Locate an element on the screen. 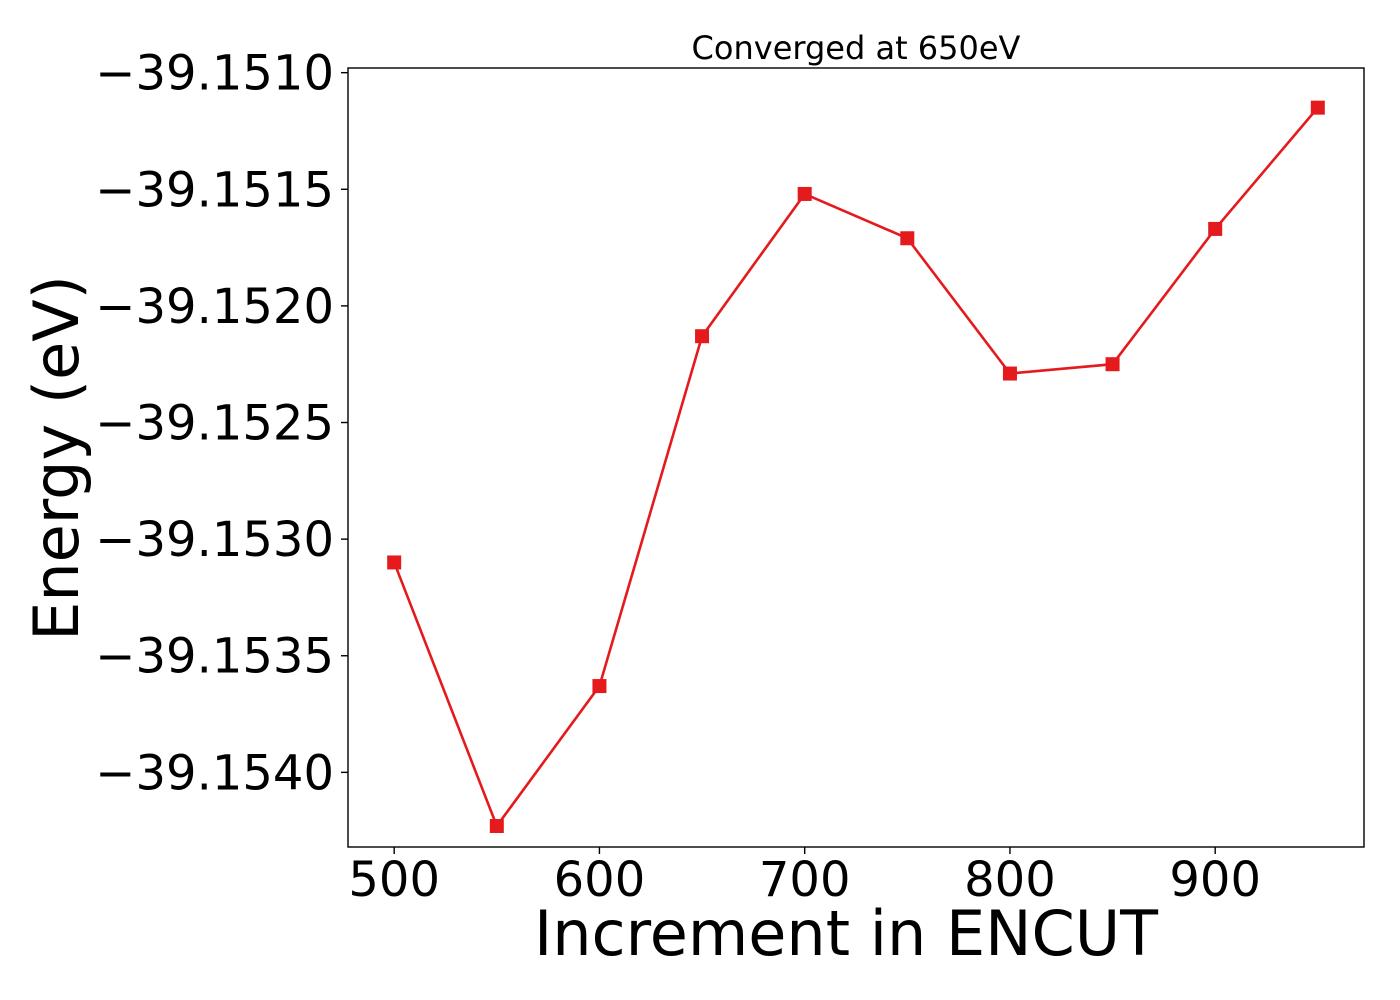 The height and width of the screenshot is (1000, 1400). chart-title: Converged at 650eV is located at coordinates (856, 48).